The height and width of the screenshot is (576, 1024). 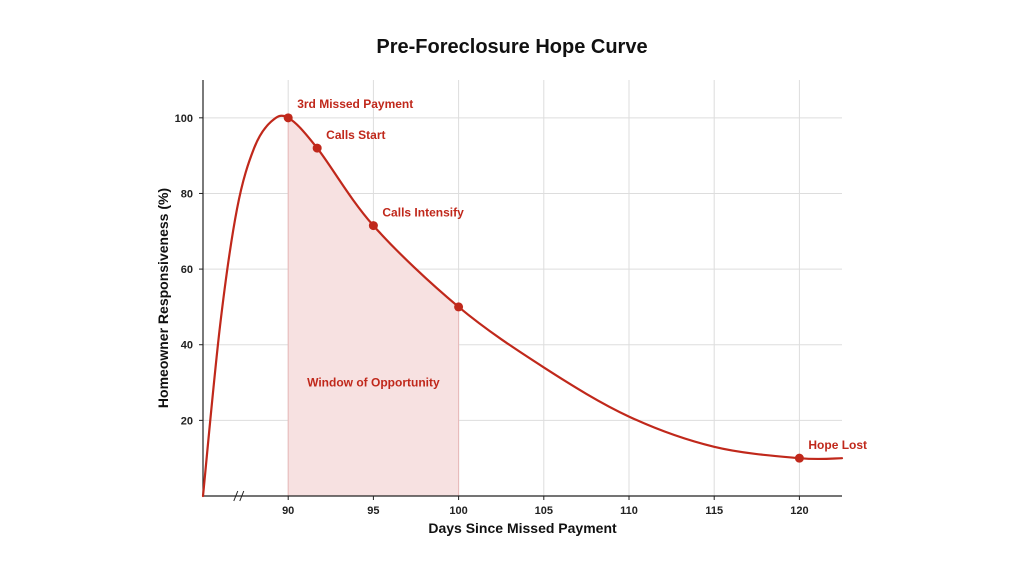 I want to click on data-label: Calls Intensify, so click(x=423, y=213).